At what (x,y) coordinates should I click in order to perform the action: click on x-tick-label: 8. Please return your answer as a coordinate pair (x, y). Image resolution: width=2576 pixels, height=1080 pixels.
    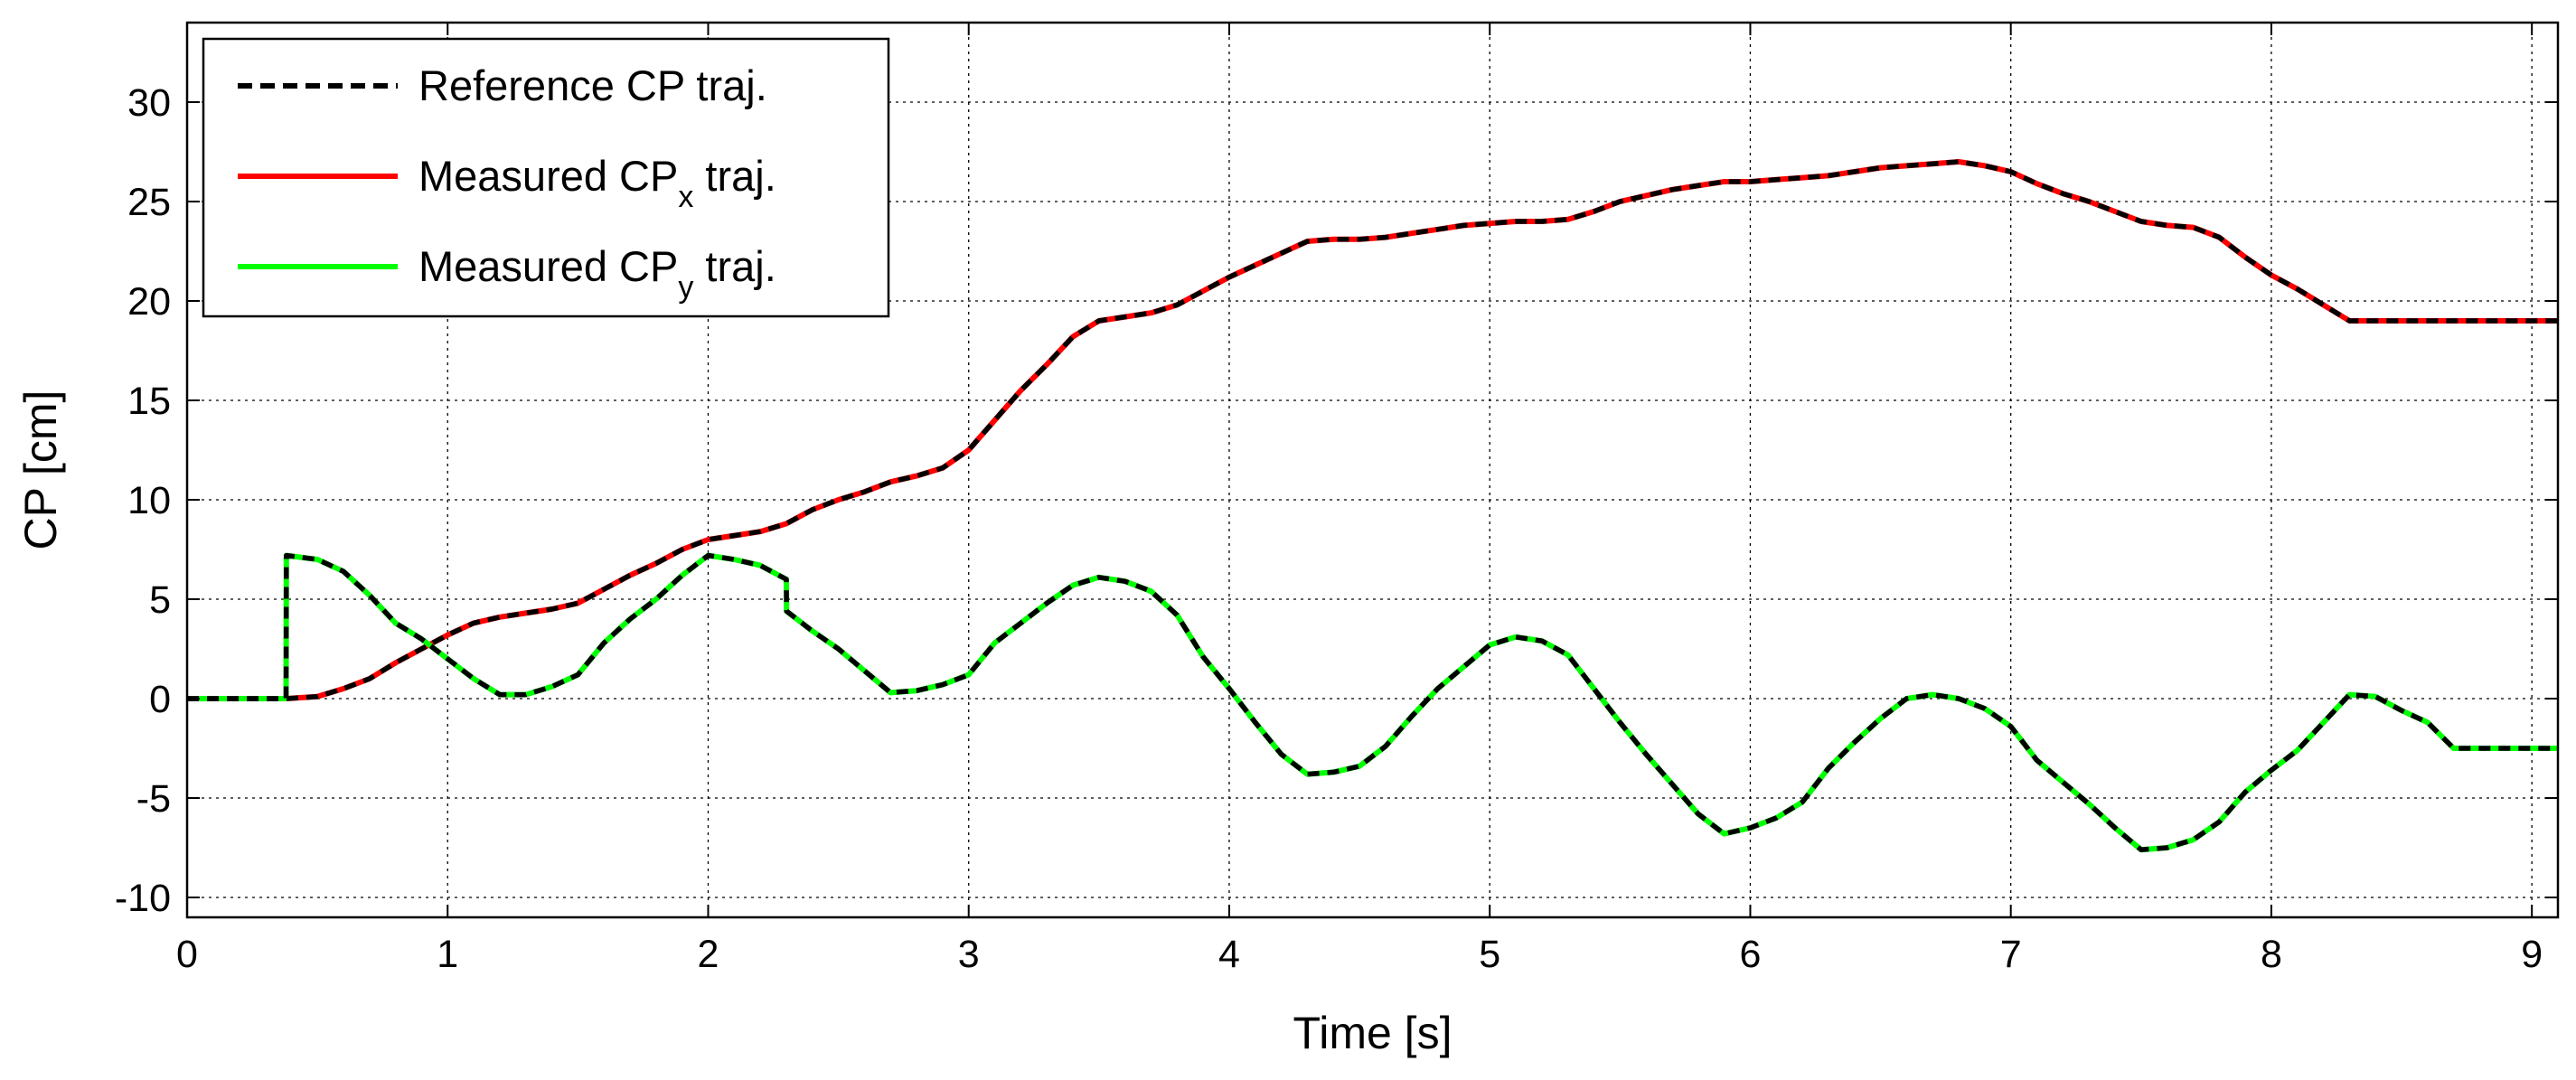
    Looking at the image, I should click on (2271, 954).